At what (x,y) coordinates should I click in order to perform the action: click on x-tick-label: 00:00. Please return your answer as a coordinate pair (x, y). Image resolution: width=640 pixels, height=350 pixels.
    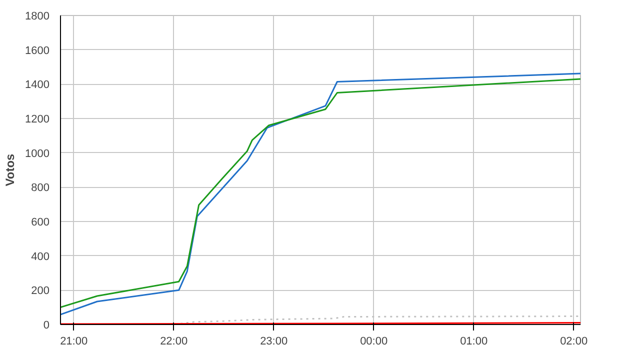
    Looking at the image, I should click on (374, 342).